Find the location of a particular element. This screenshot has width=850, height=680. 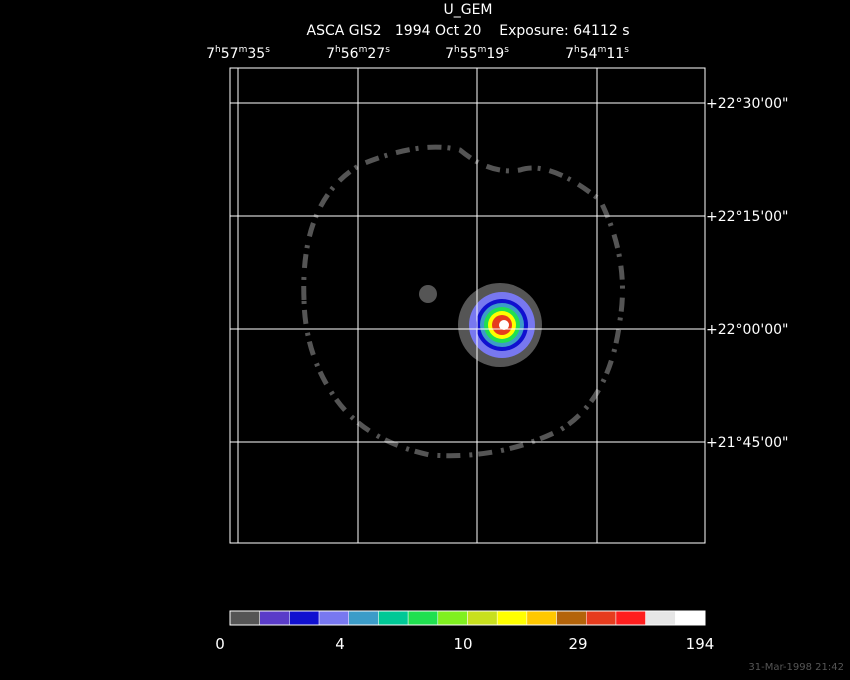

ra-value: 19 is located at coordinates (495, 54).